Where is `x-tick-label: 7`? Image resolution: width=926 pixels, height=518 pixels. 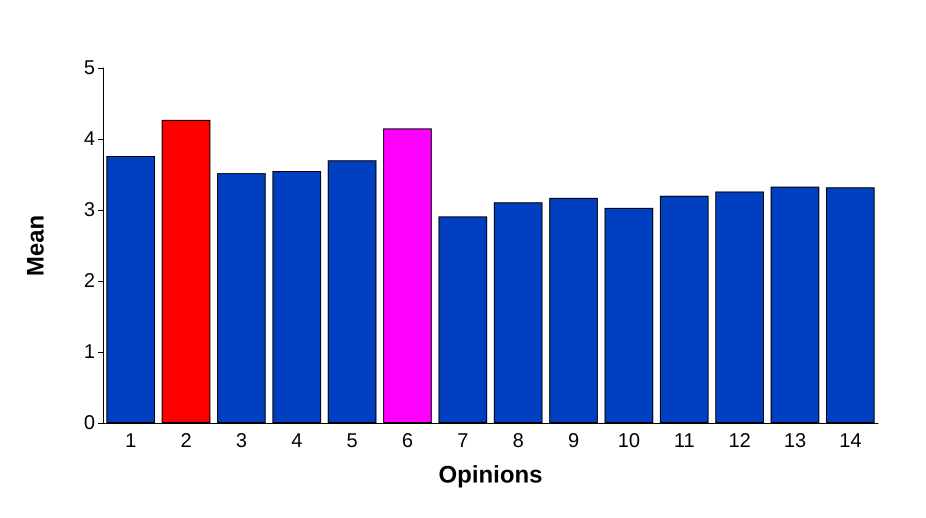 x-tick-label: 7 is located at coordinates (462, 441).